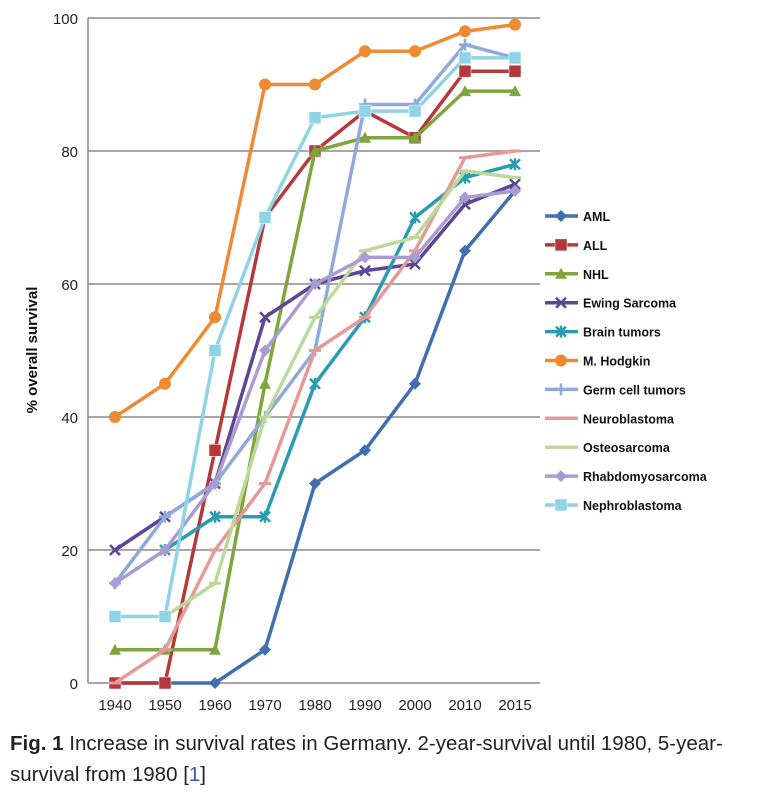 This screenshot has height=800, width=769. I want to click on y-tick-label: 20, so click(69, 551).